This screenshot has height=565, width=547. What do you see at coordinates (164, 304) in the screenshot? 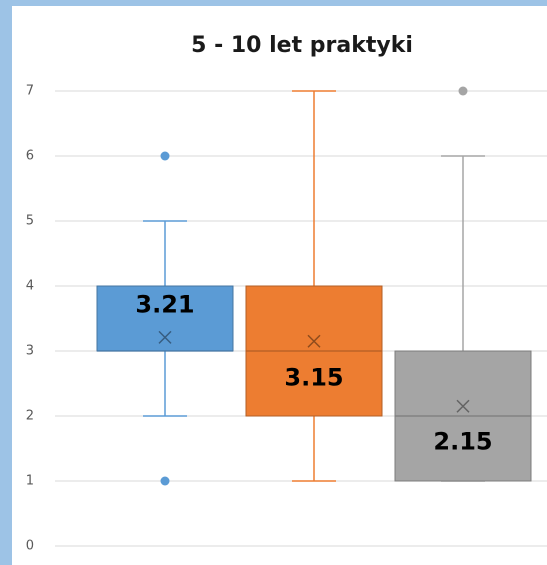
I see `data-label: 3.21` at bounding box center [164, 304].